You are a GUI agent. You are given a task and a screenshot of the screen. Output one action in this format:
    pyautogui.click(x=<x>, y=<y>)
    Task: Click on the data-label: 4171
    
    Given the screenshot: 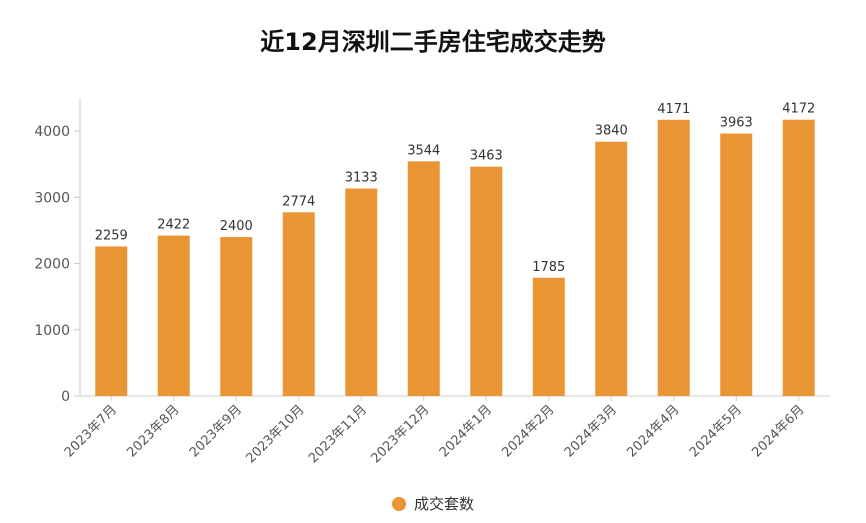 What is the action you would take?
    pyautogui.click(x=673, y=109)
    